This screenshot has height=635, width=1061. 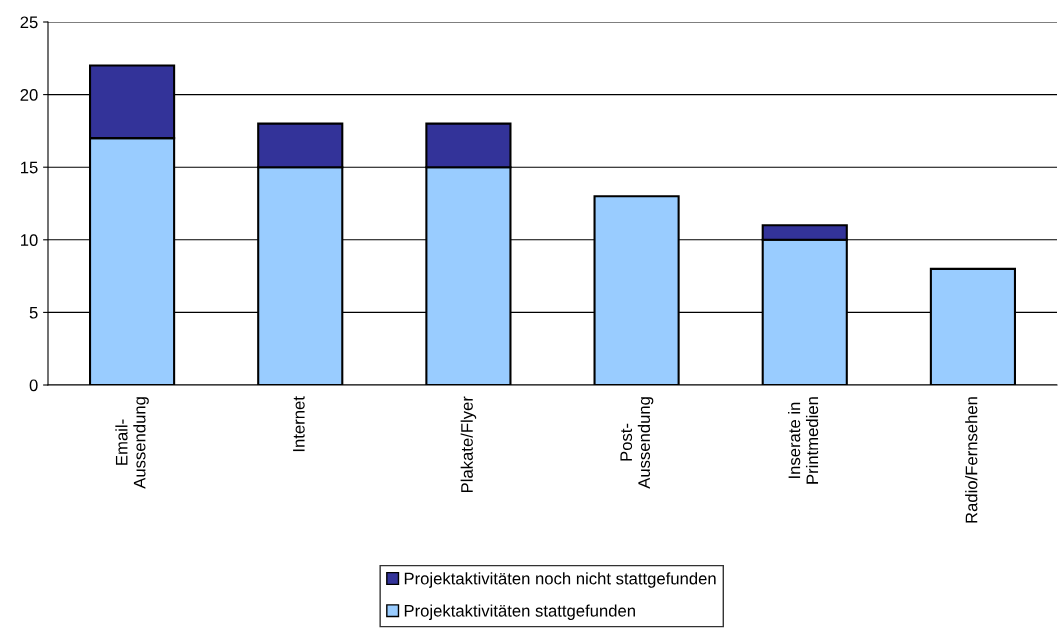 I want to click on y-tick-label: 5, so click(x=33, y=312).